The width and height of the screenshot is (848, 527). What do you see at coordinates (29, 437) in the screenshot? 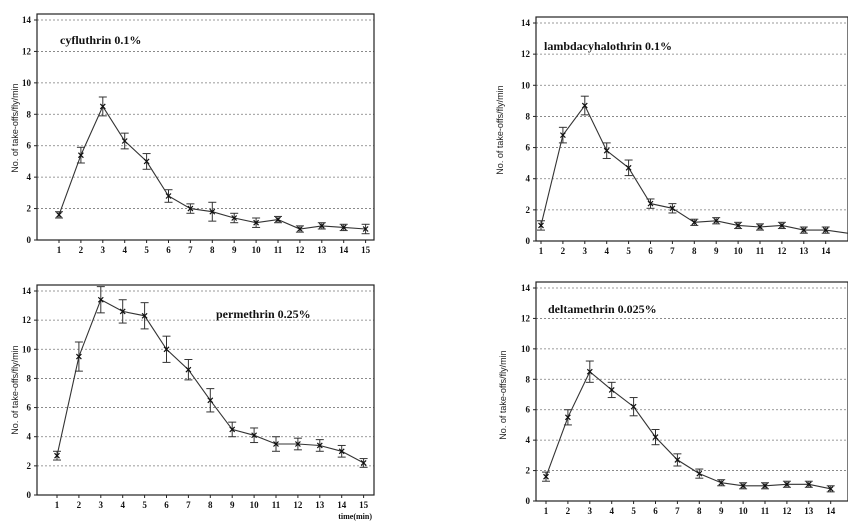
I see `y-tick-label: 4` at bounding box center [29, 437].